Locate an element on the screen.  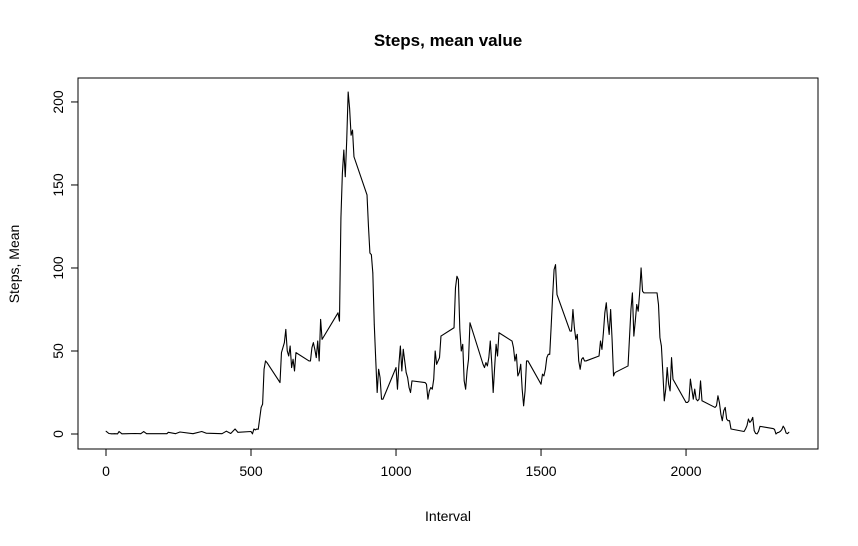
y-tick-label: 50 is located at coordinates (58, 351).